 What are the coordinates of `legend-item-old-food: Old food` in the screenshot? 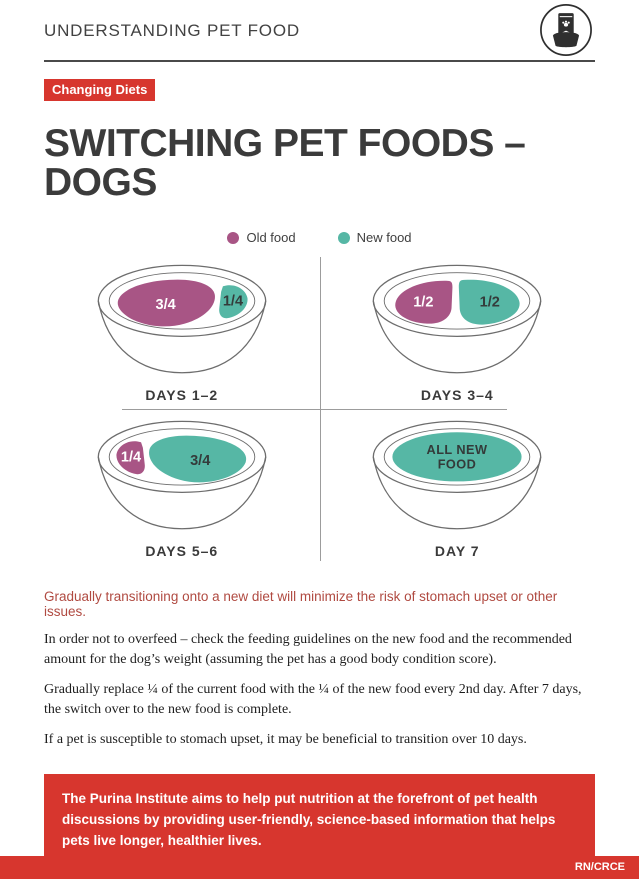 It's located at (261, 237).